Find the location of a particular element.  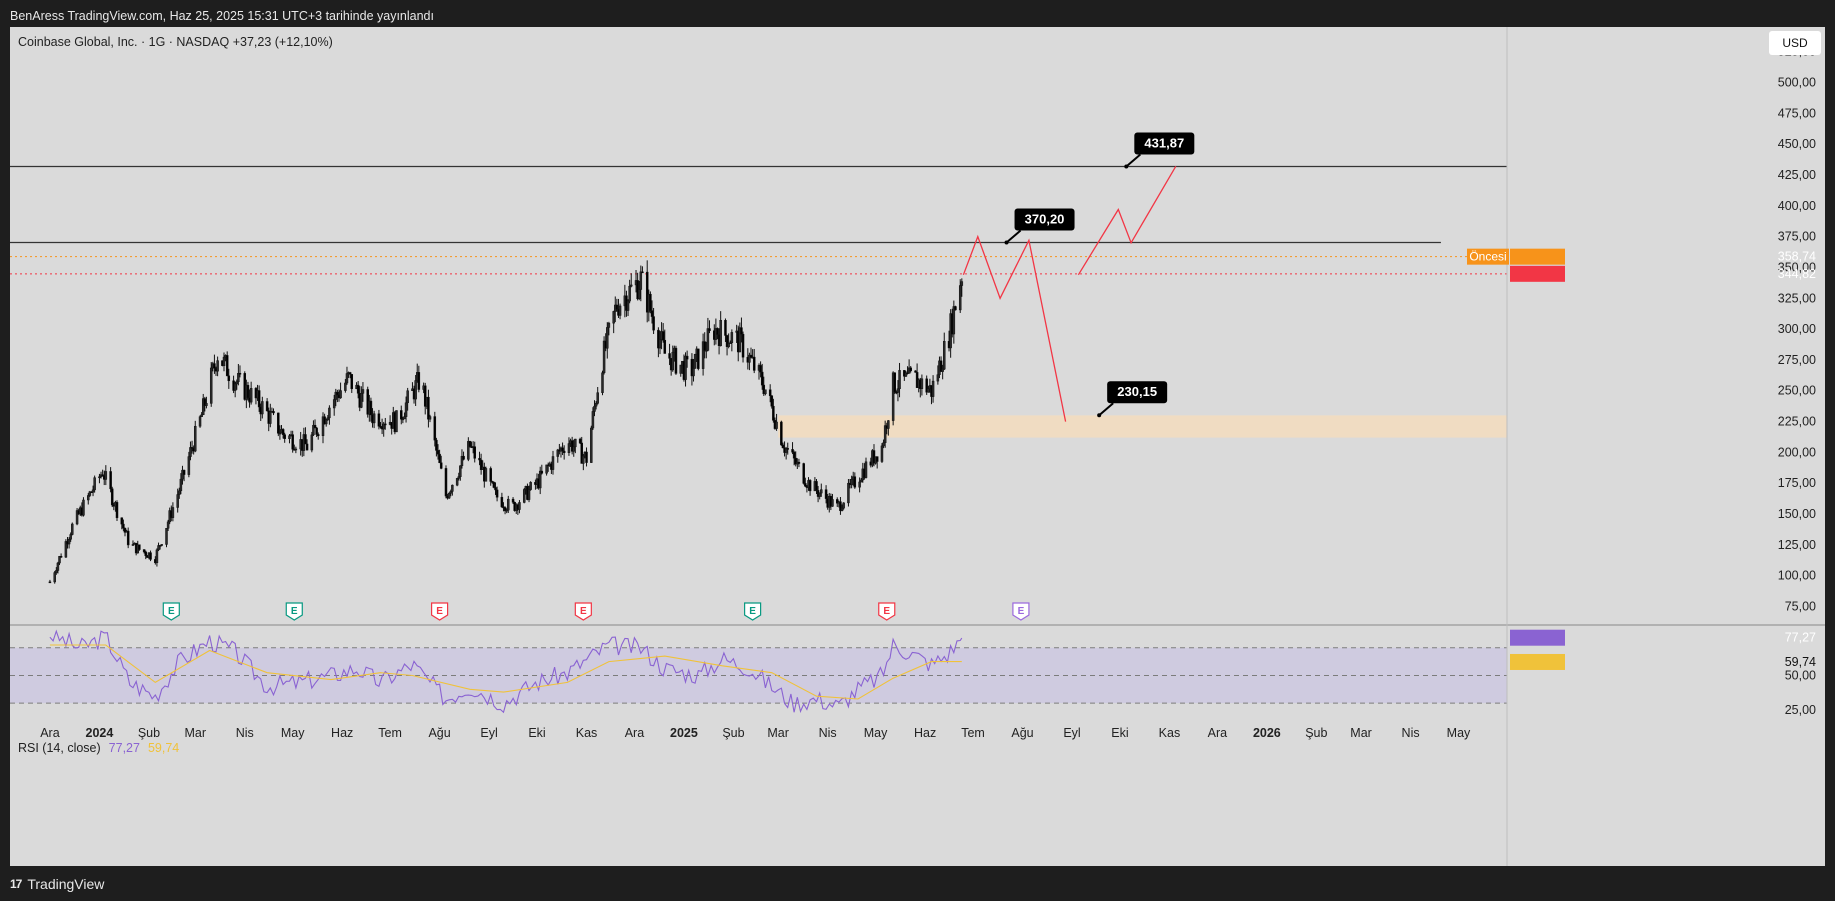

time-tick-10: Eki is located at coordinates (536, 733).